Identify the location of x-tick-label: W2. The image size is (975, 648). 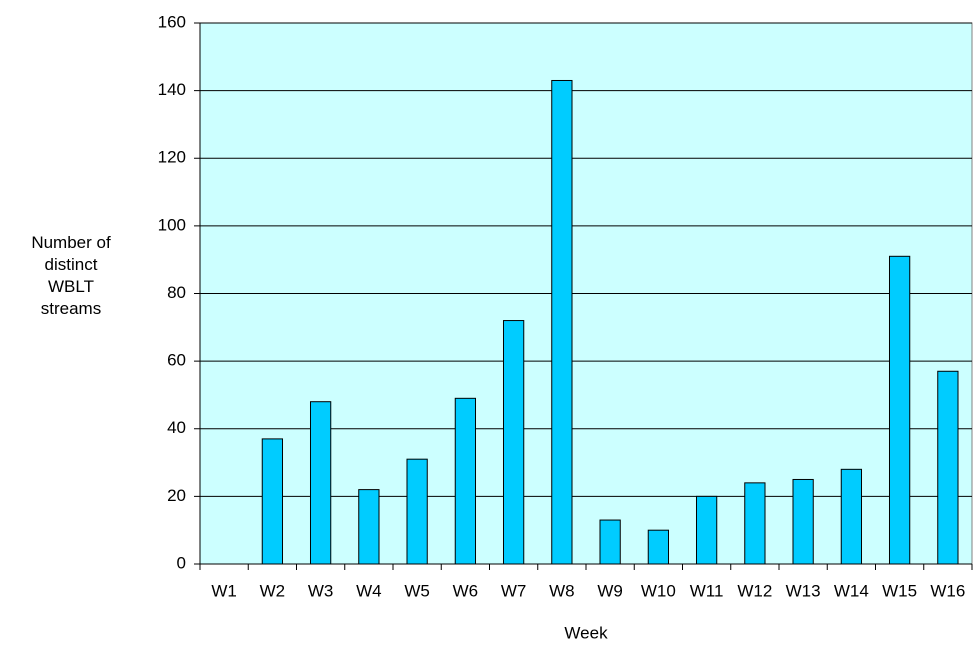
(273, 590).